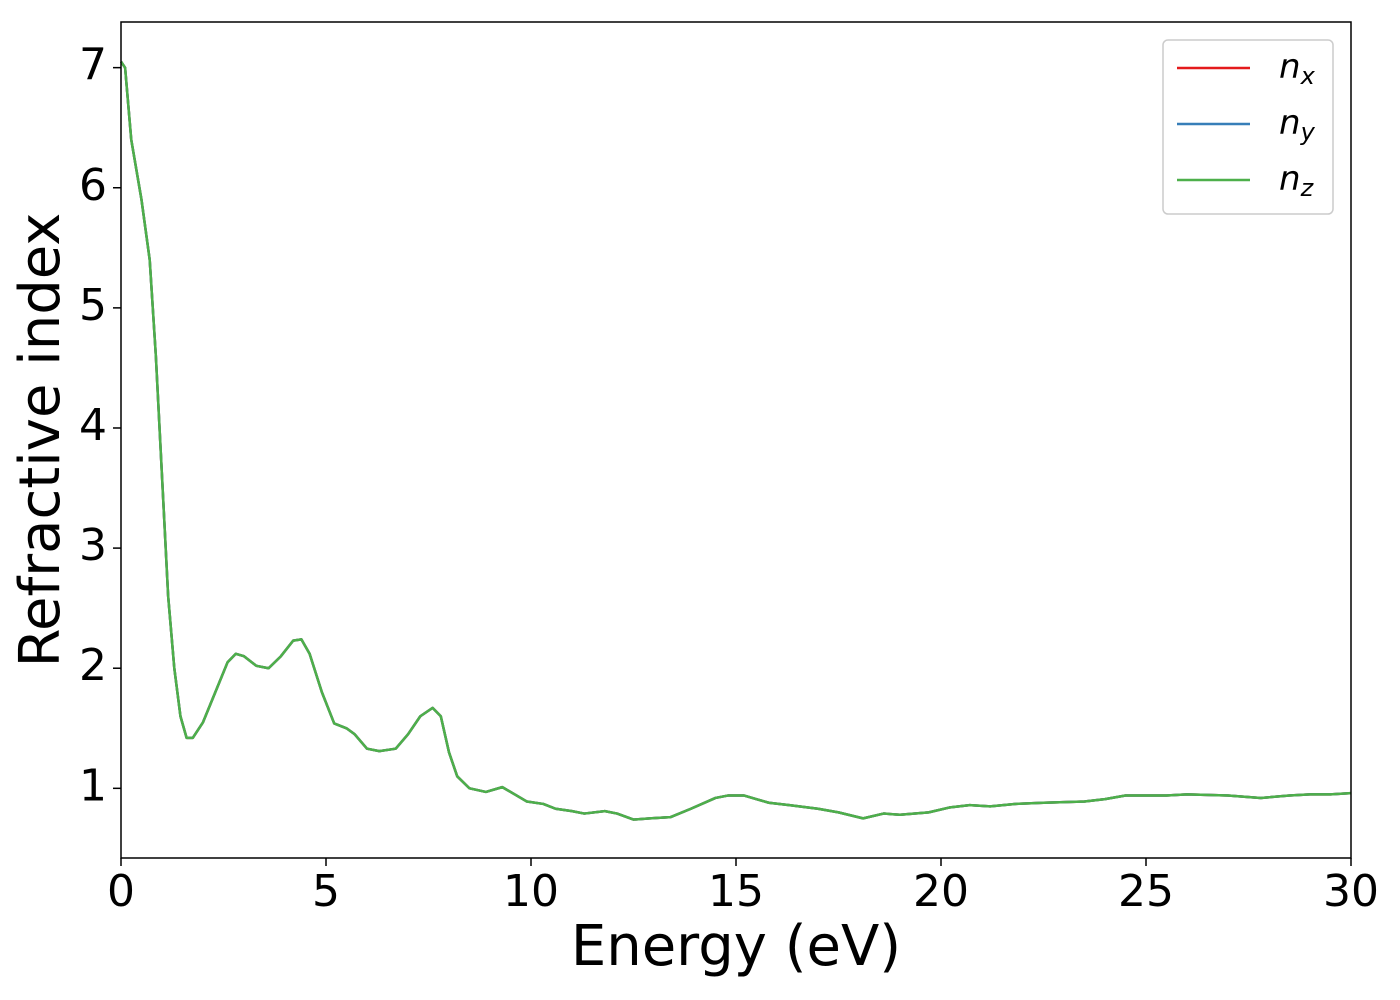 Image resolution: width=1400 pixels, height=1000 pixels. What do you see at coordinates (93, 305) in the screenshot?
I see `y-tick-label: 5` at bounding box center [93, 305].